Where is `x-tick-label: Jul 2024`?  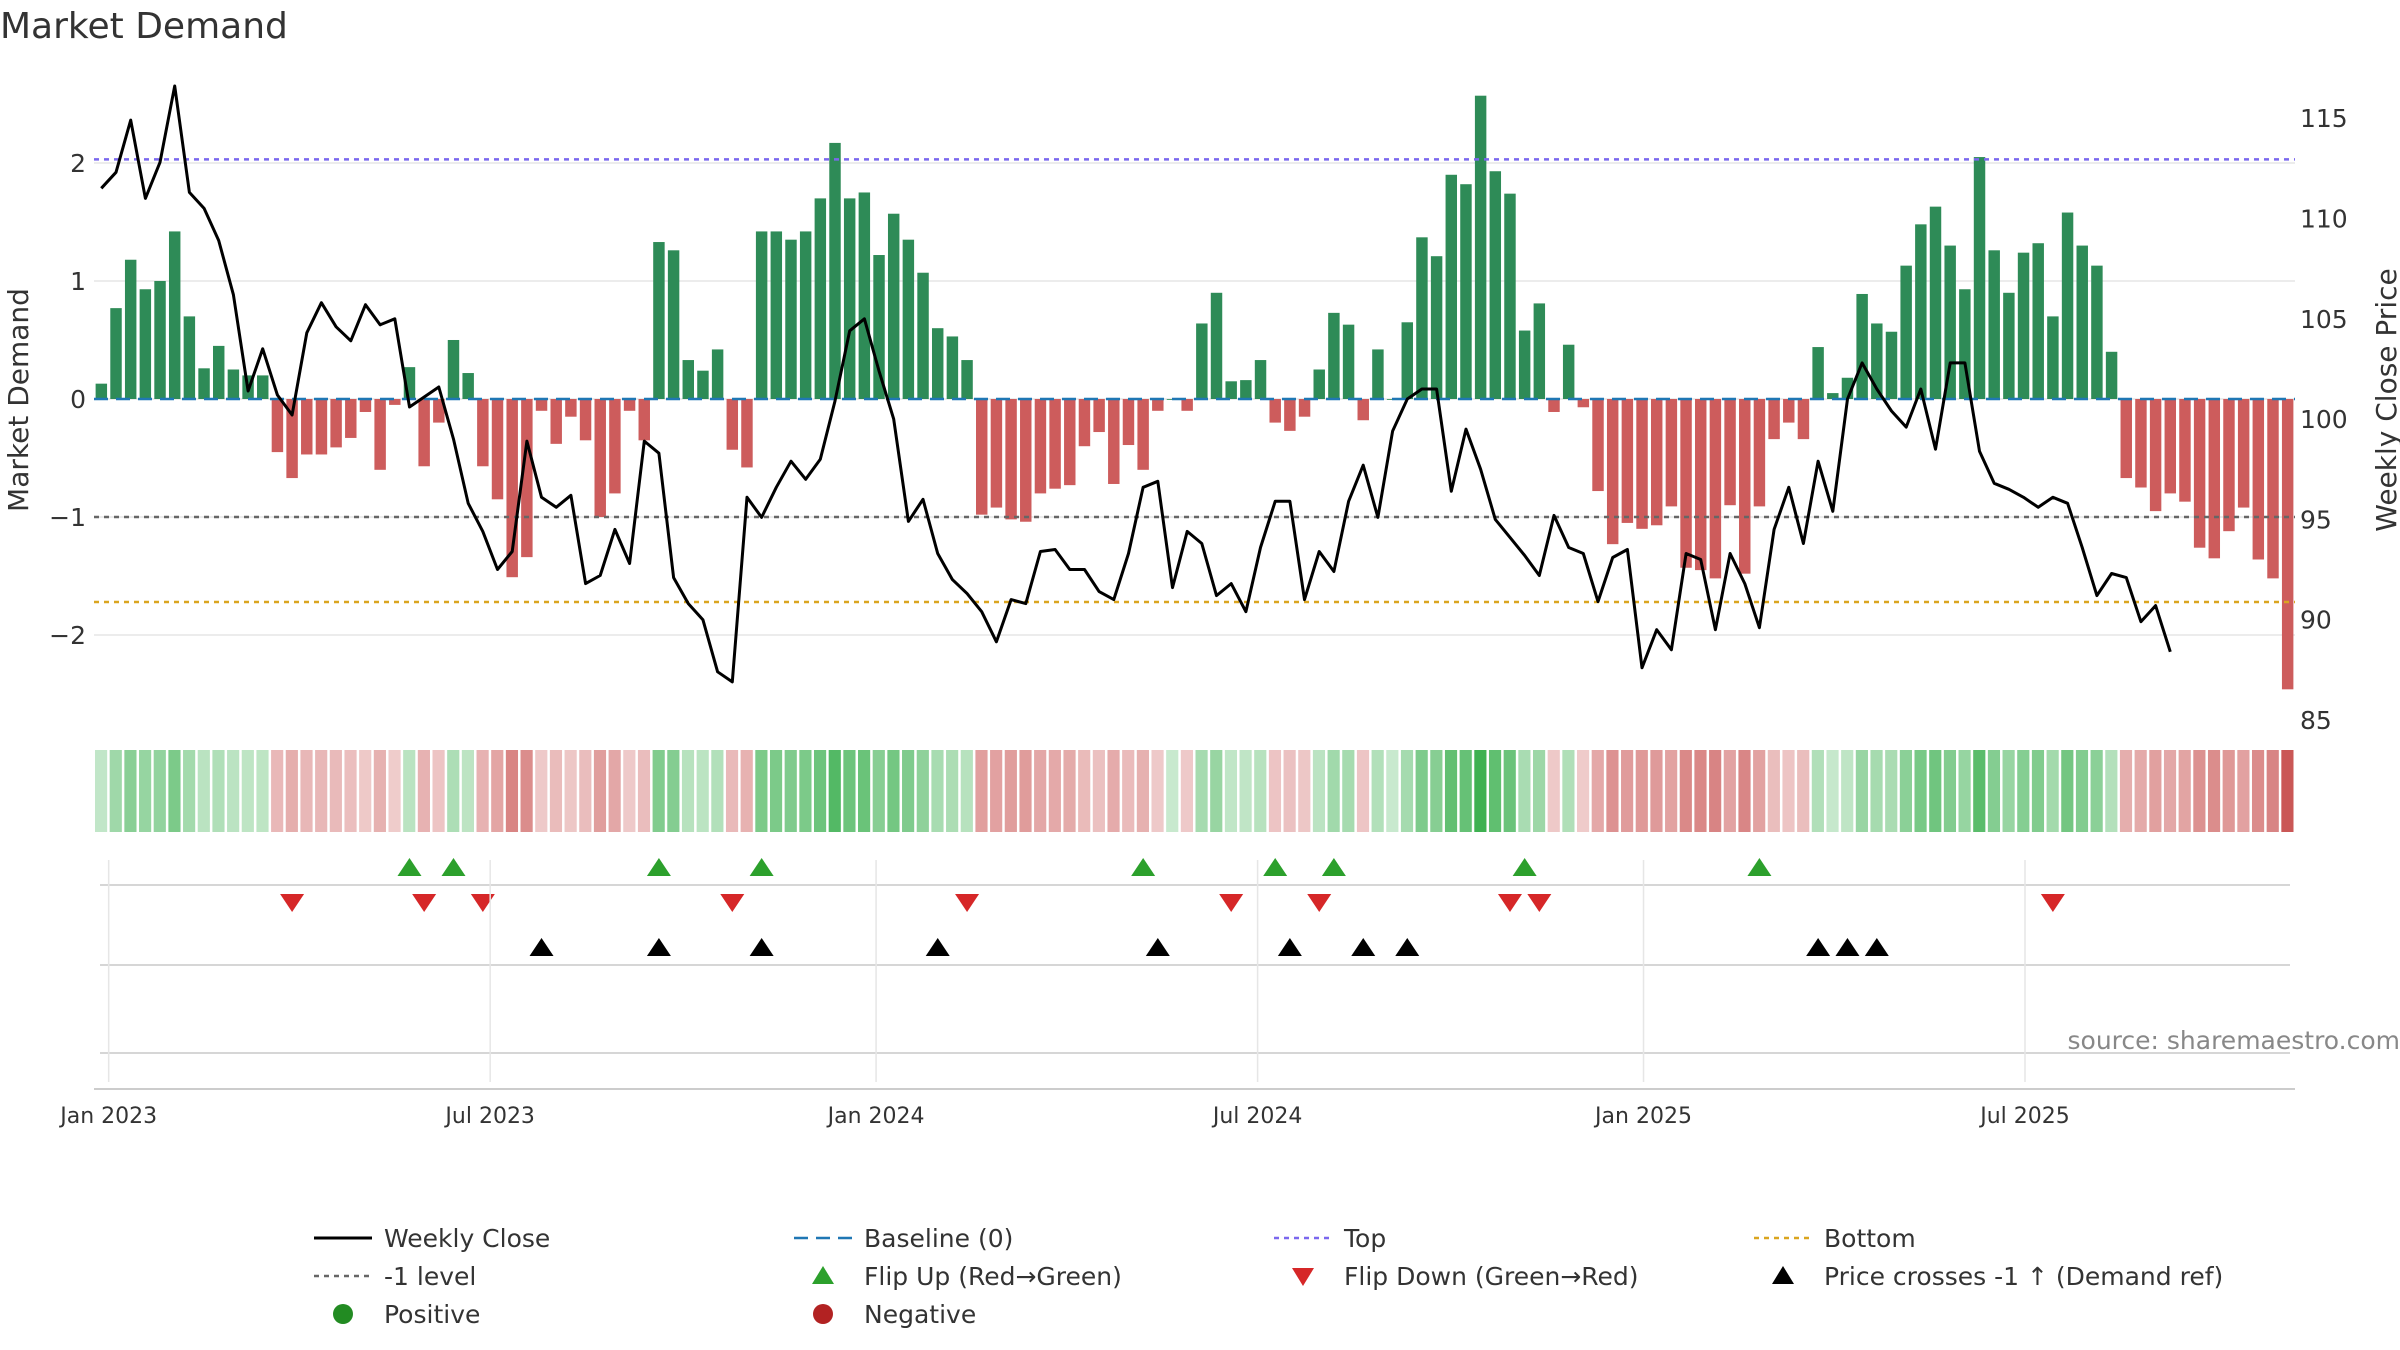 x-tick-label: Jul 2024 is located at coordinates (1257, 1116).